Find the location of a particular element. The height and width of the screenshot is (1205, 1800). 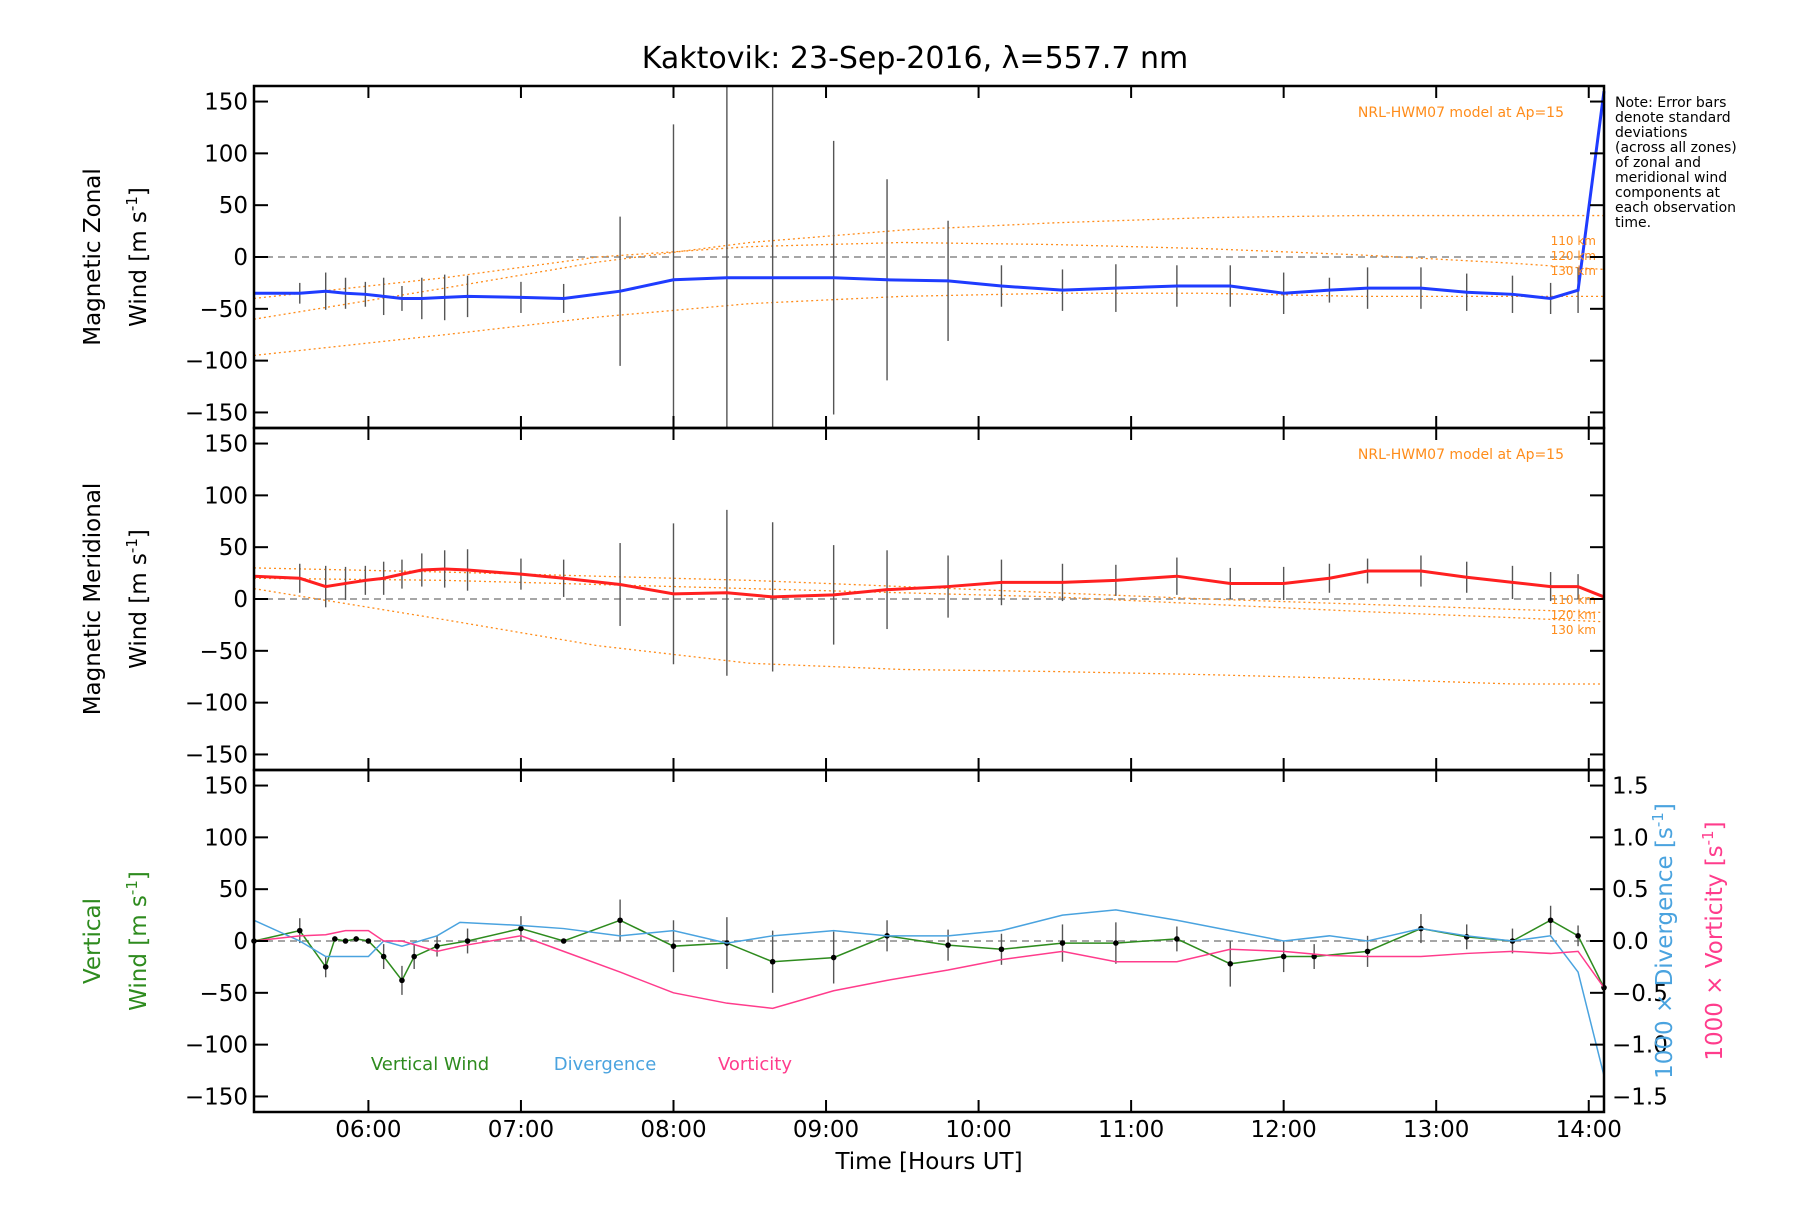

divergence-series-line is located at coordinates (929, 992).